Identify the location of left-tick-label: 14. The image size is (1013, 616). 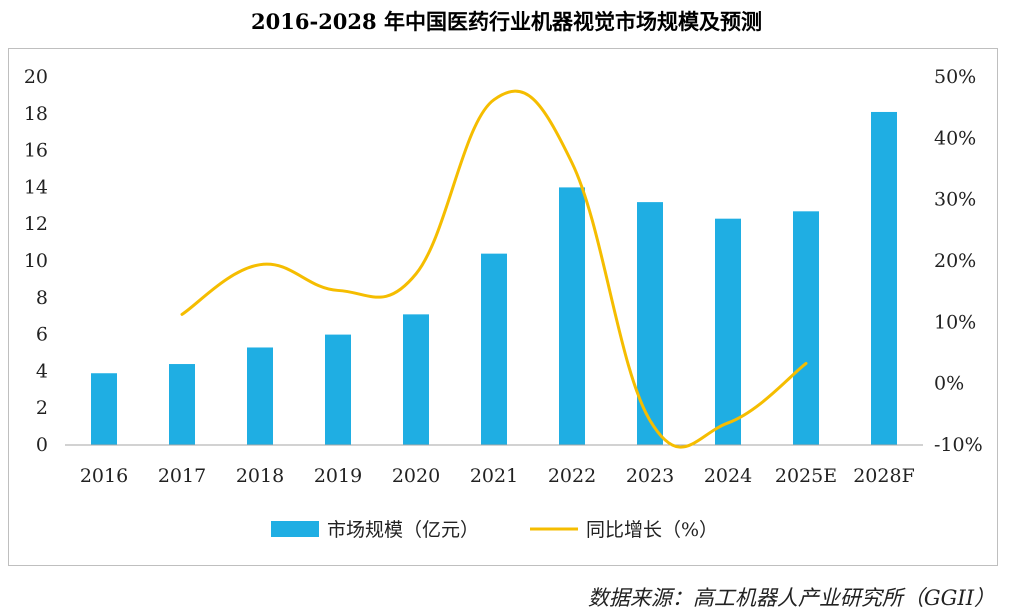
(36, 187).